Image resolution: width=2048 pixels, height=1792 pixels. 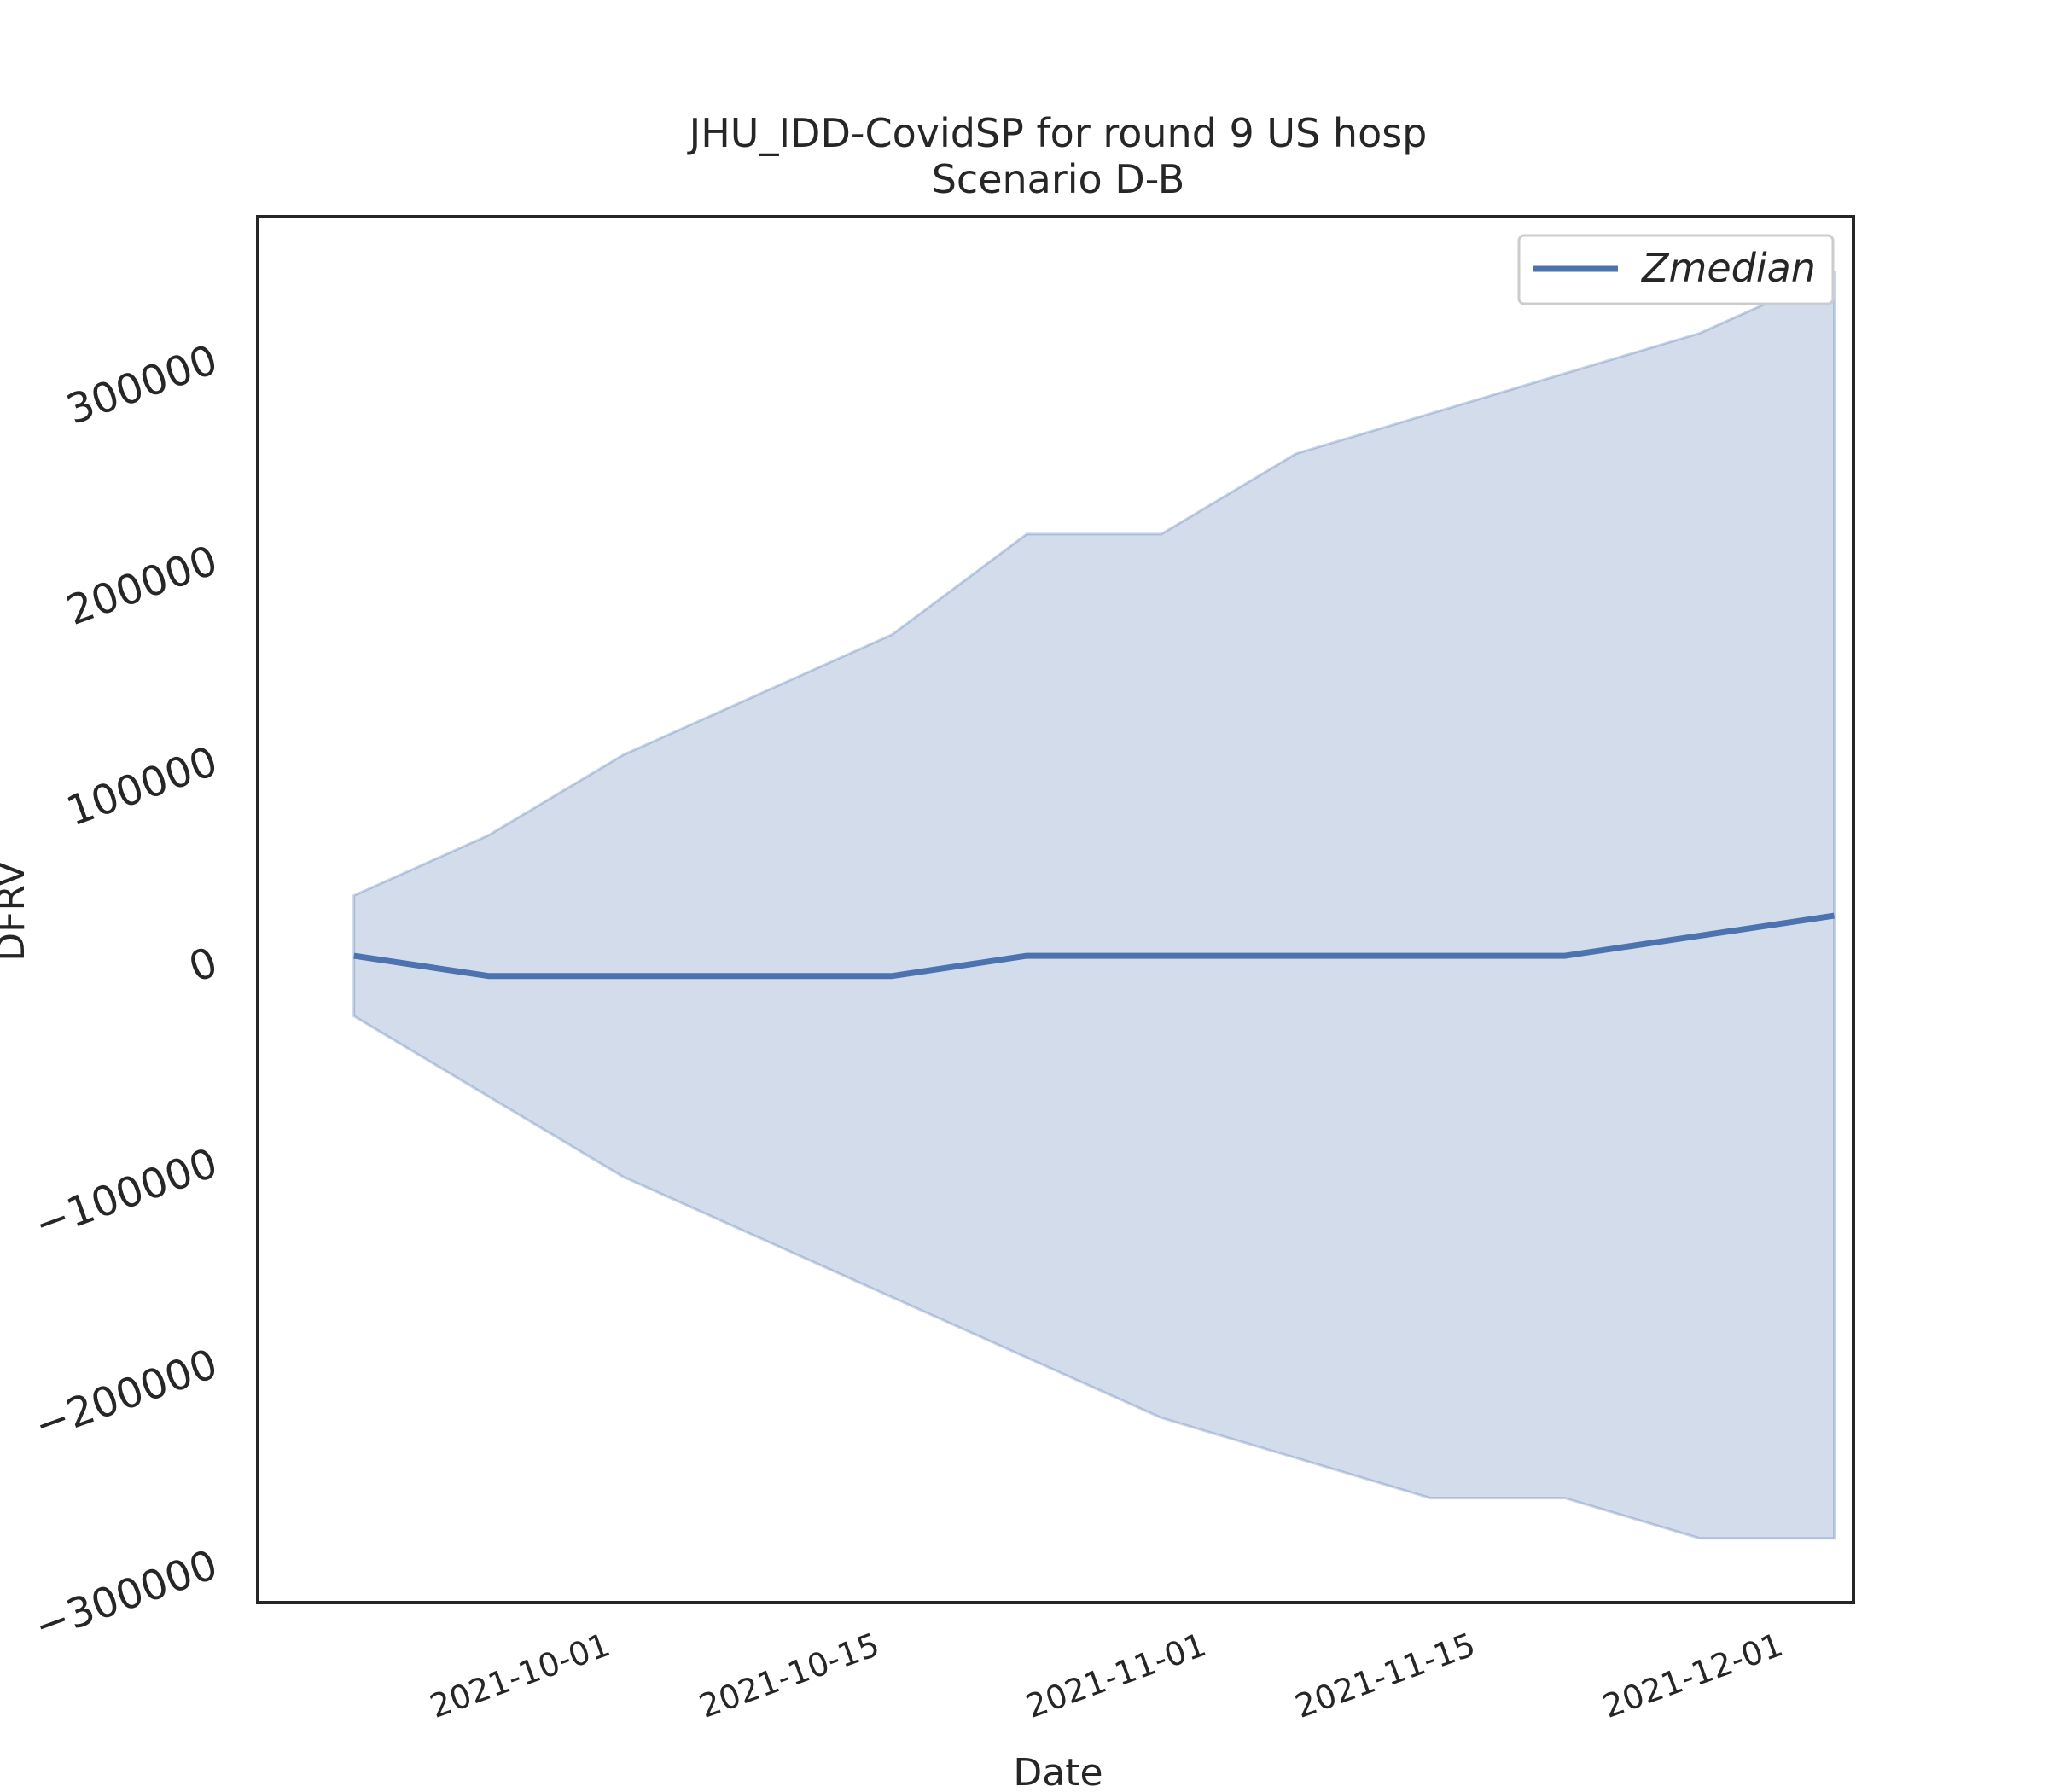 I want to click on legend-box, so click(x=1676, y=269).